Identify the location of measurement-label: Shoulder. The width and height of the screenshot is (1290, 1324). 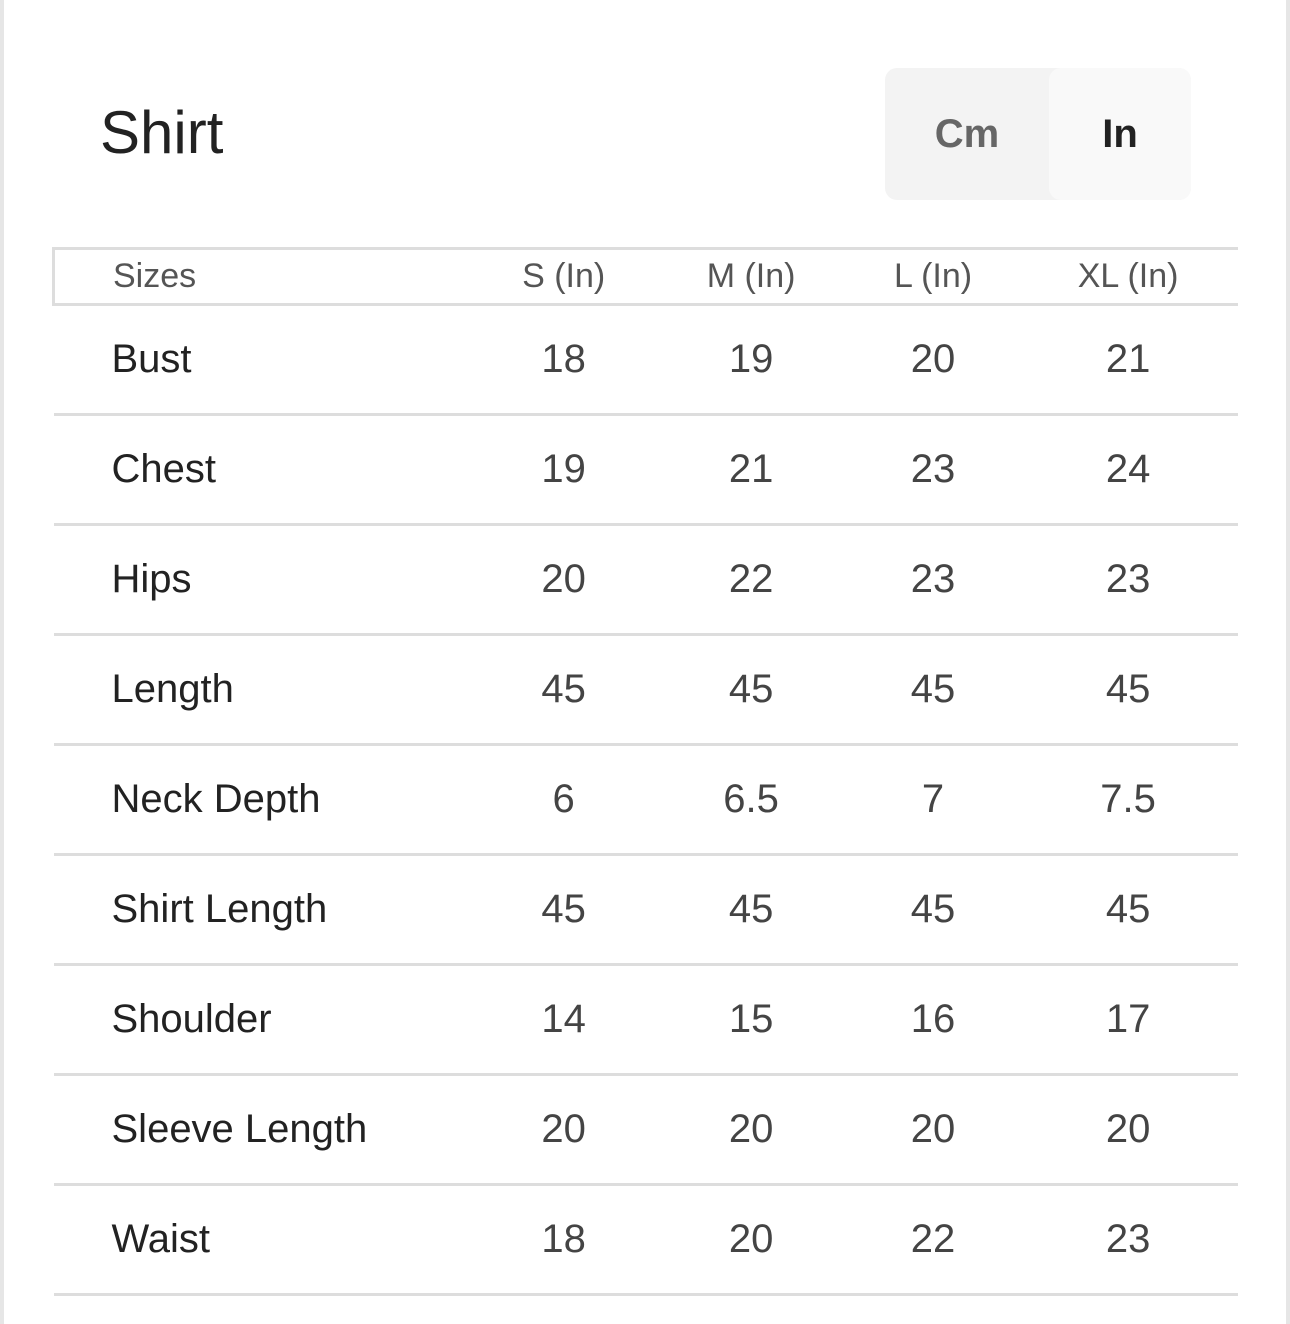
(191, 1019).